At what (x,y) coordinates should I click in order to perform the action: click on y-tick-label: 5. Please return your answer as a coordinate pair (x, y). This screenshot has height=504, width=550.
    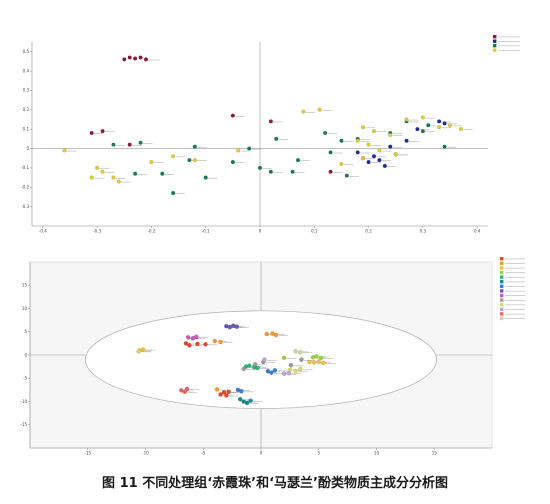
    Looking at the image, I should click on (25, 331).